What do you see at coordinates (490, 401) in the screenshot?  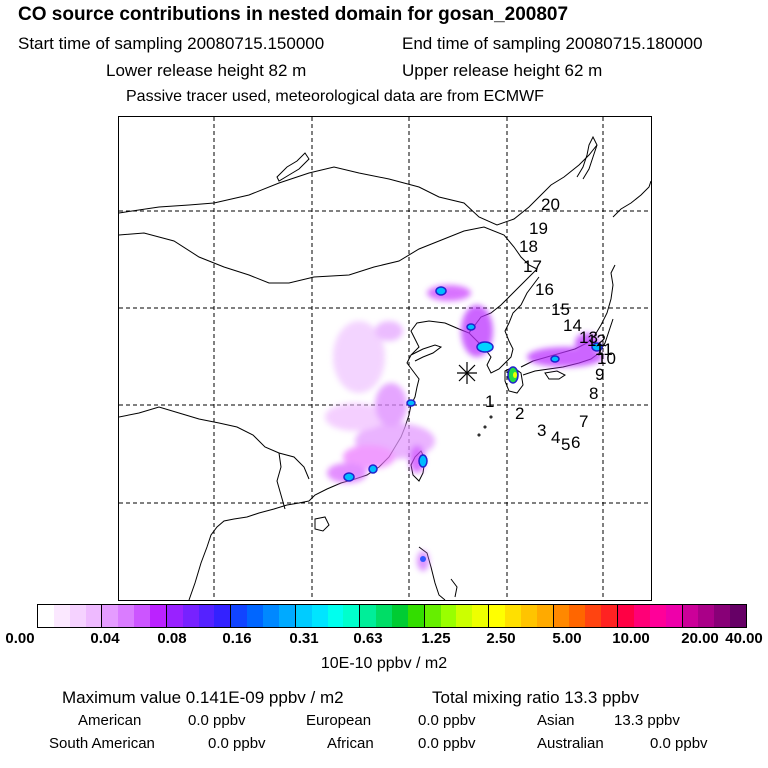 I see `traj-label-1: 1` at bounding box center [490, 401].